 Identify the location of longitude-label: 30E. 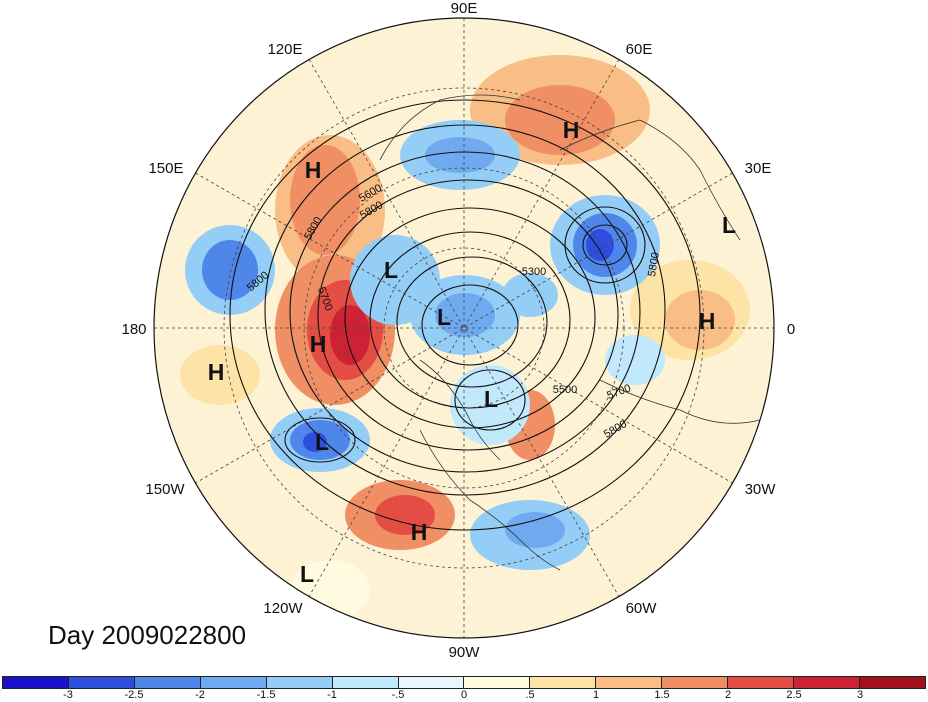
(758, 168).